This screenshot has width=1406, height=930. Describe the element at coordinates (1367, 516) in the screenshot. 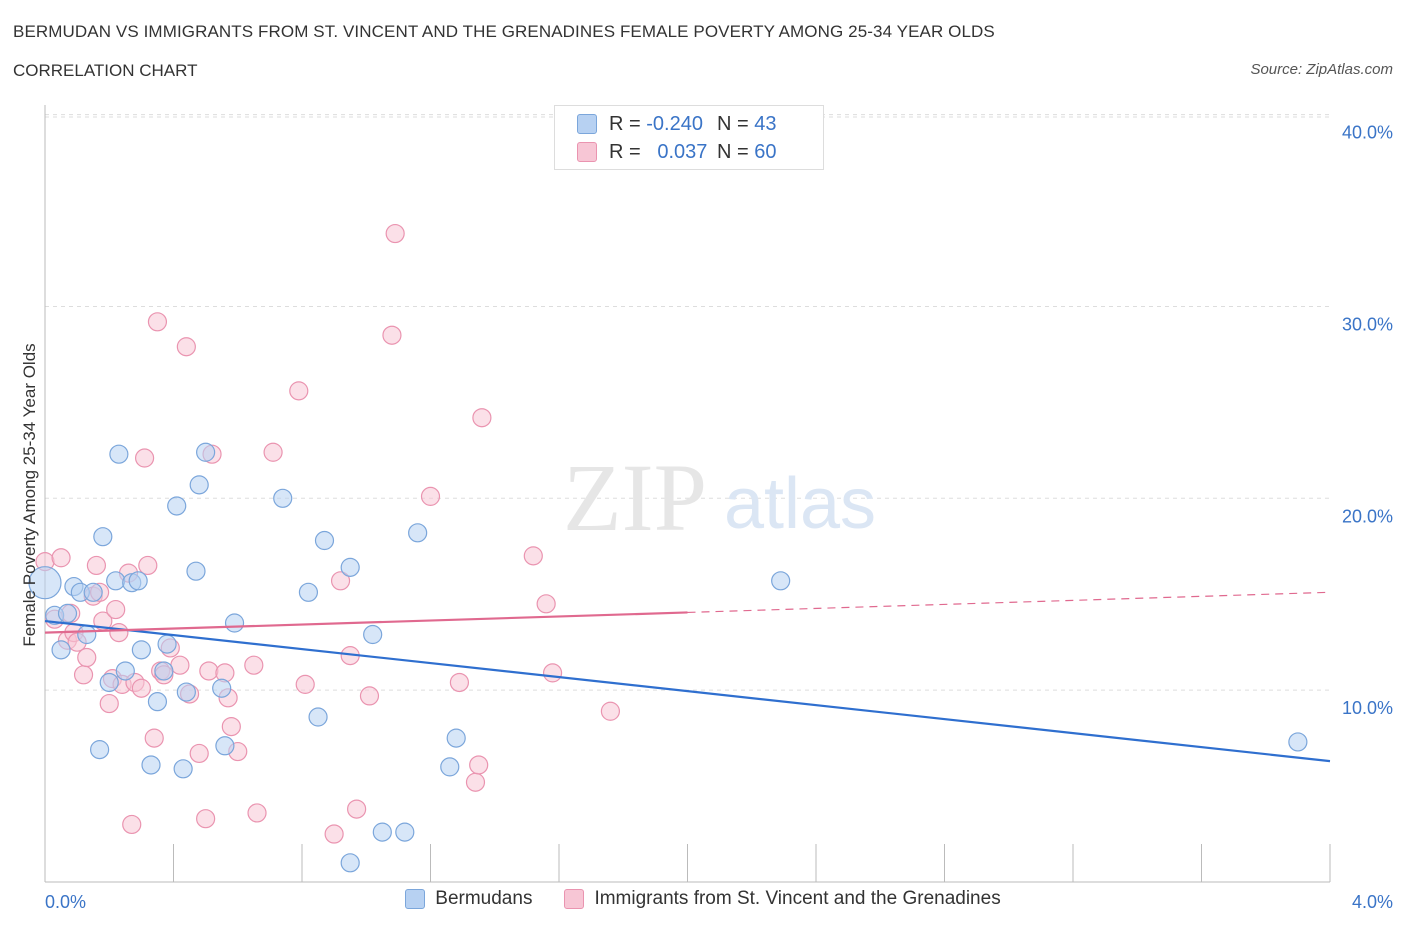

I see `y-tick-label: 20.0%` at that location.